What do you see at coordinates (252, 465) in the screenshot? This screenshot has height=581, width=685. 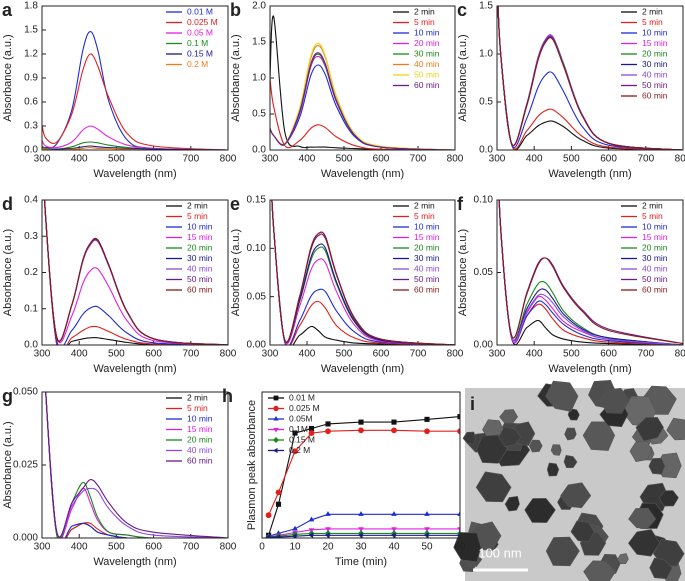 I see `y-axis-title: Plasmon peak absorbance` at bounding box center [252, 465].